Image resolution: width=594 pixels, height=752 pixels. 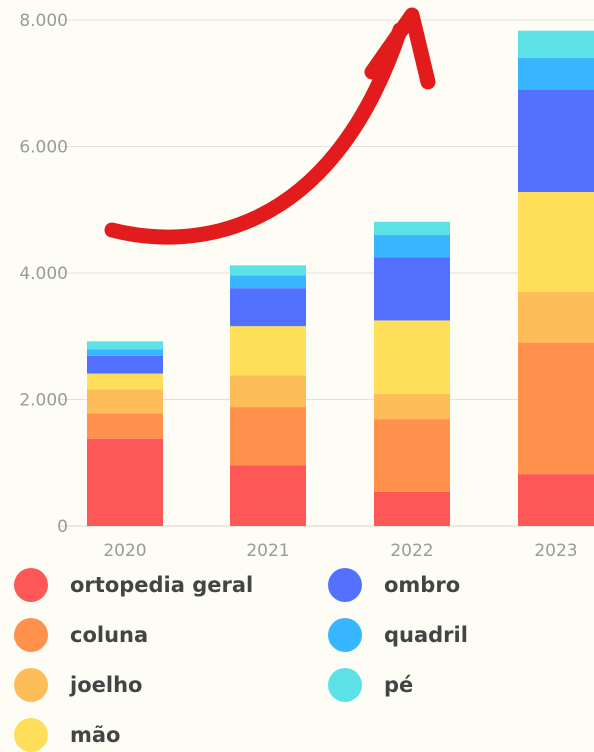 What do you see at coordinates (426, 635) in the screenshot?
I see `legend-label: quadril` at bounding box center [426, 635].